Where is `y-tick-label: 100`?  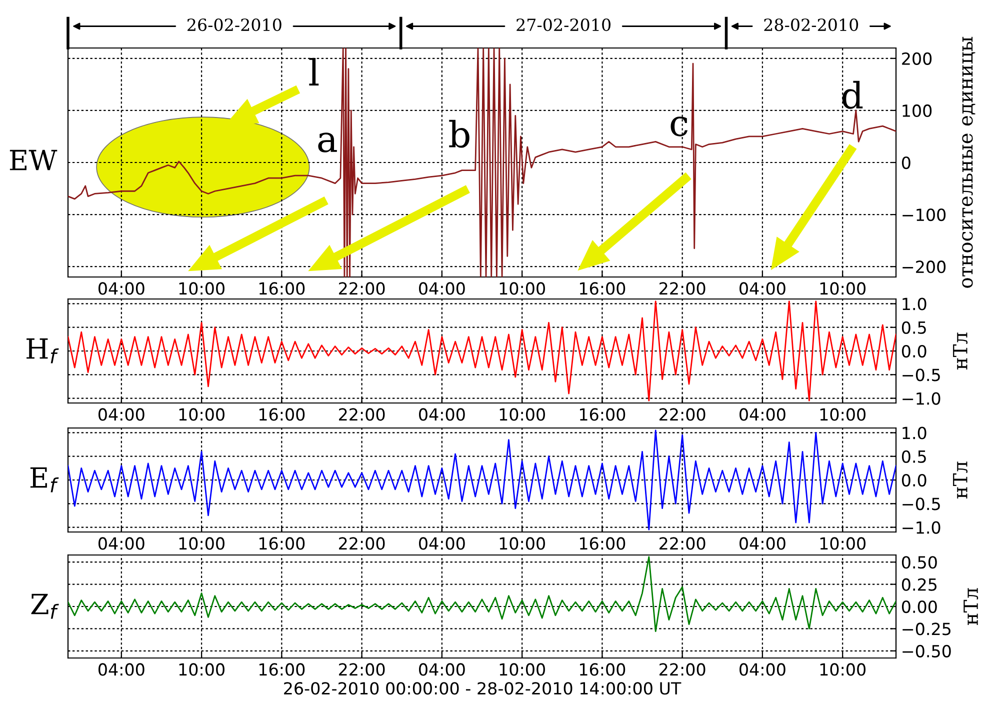
y-tick-label: 100 is located at coordinates (917, 111).